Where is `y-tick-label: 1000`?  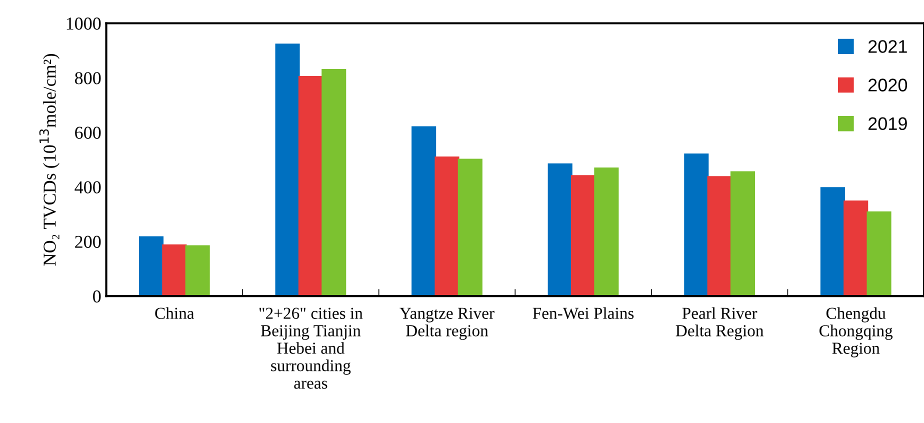
y-tick-label: 1000 is located at coordinates (83, 24).